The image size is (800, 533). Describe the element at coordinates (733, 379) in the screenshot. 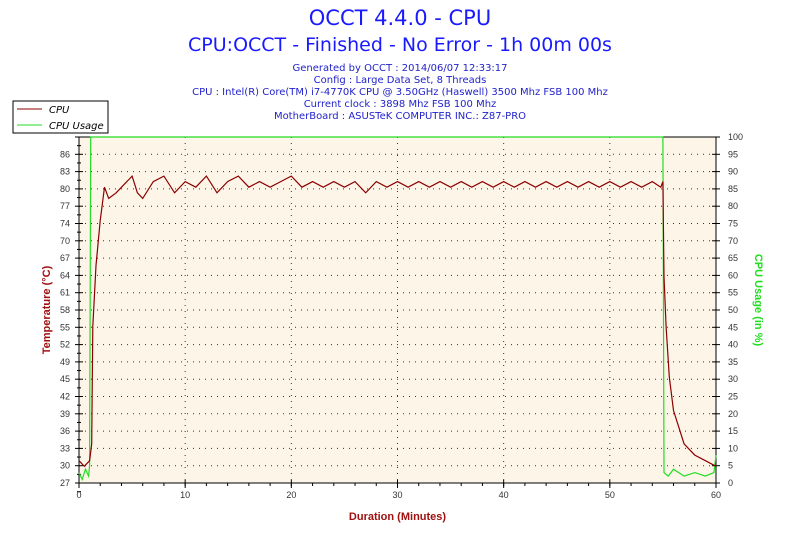

I see `y2-tick-label: 30` at that location.